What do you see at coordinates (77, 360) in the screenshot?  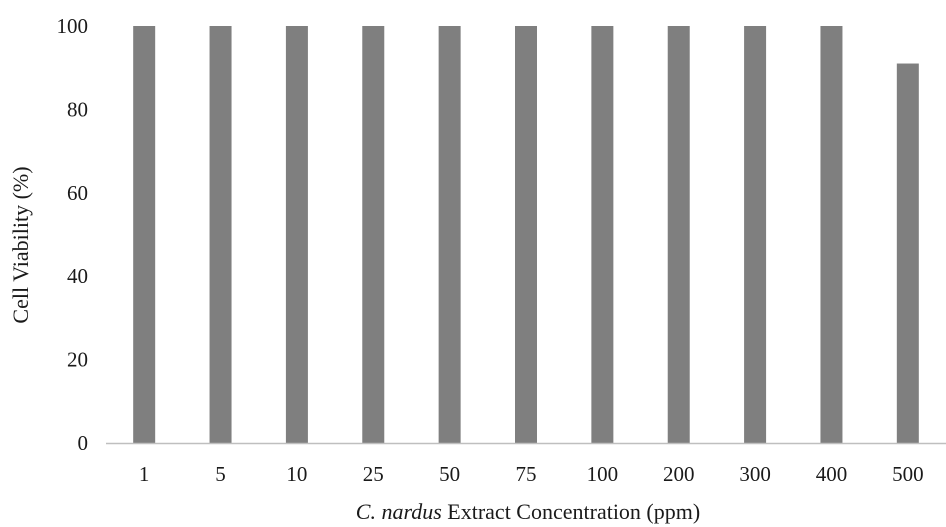 I see `y-tick-label: 20` at bounding box center [77, 360].